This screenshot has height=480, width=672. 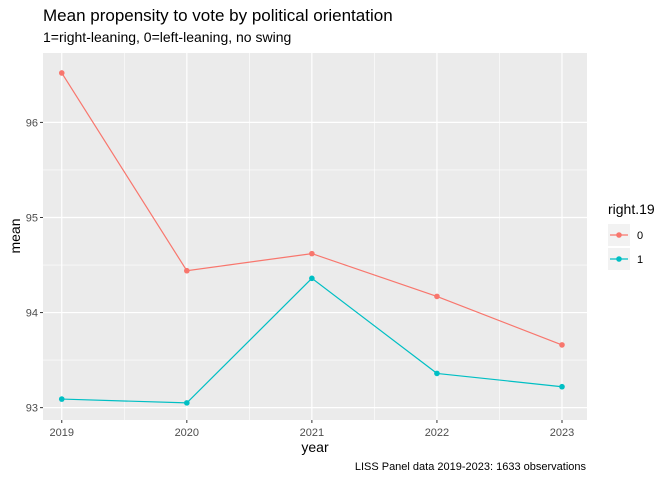 I want to click on x-axis: 2019 2020 2021 2022 2023, so click(x=312, y=429).